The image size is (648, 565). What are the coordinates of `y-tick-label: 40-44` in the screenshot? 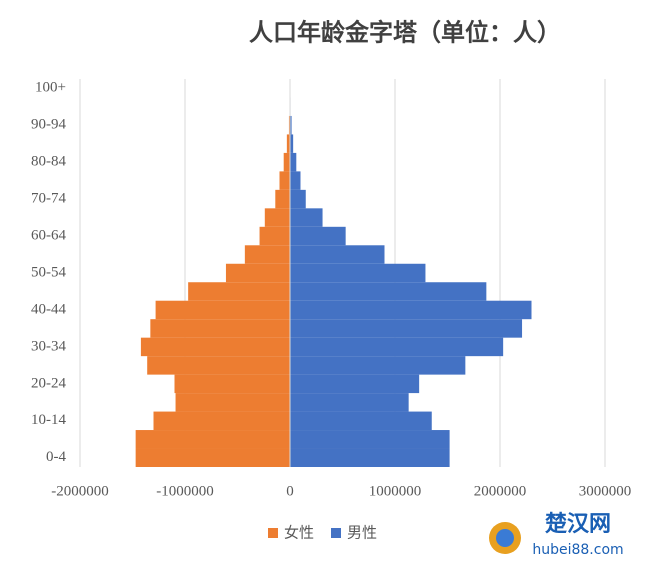 It's located at (48, 309).